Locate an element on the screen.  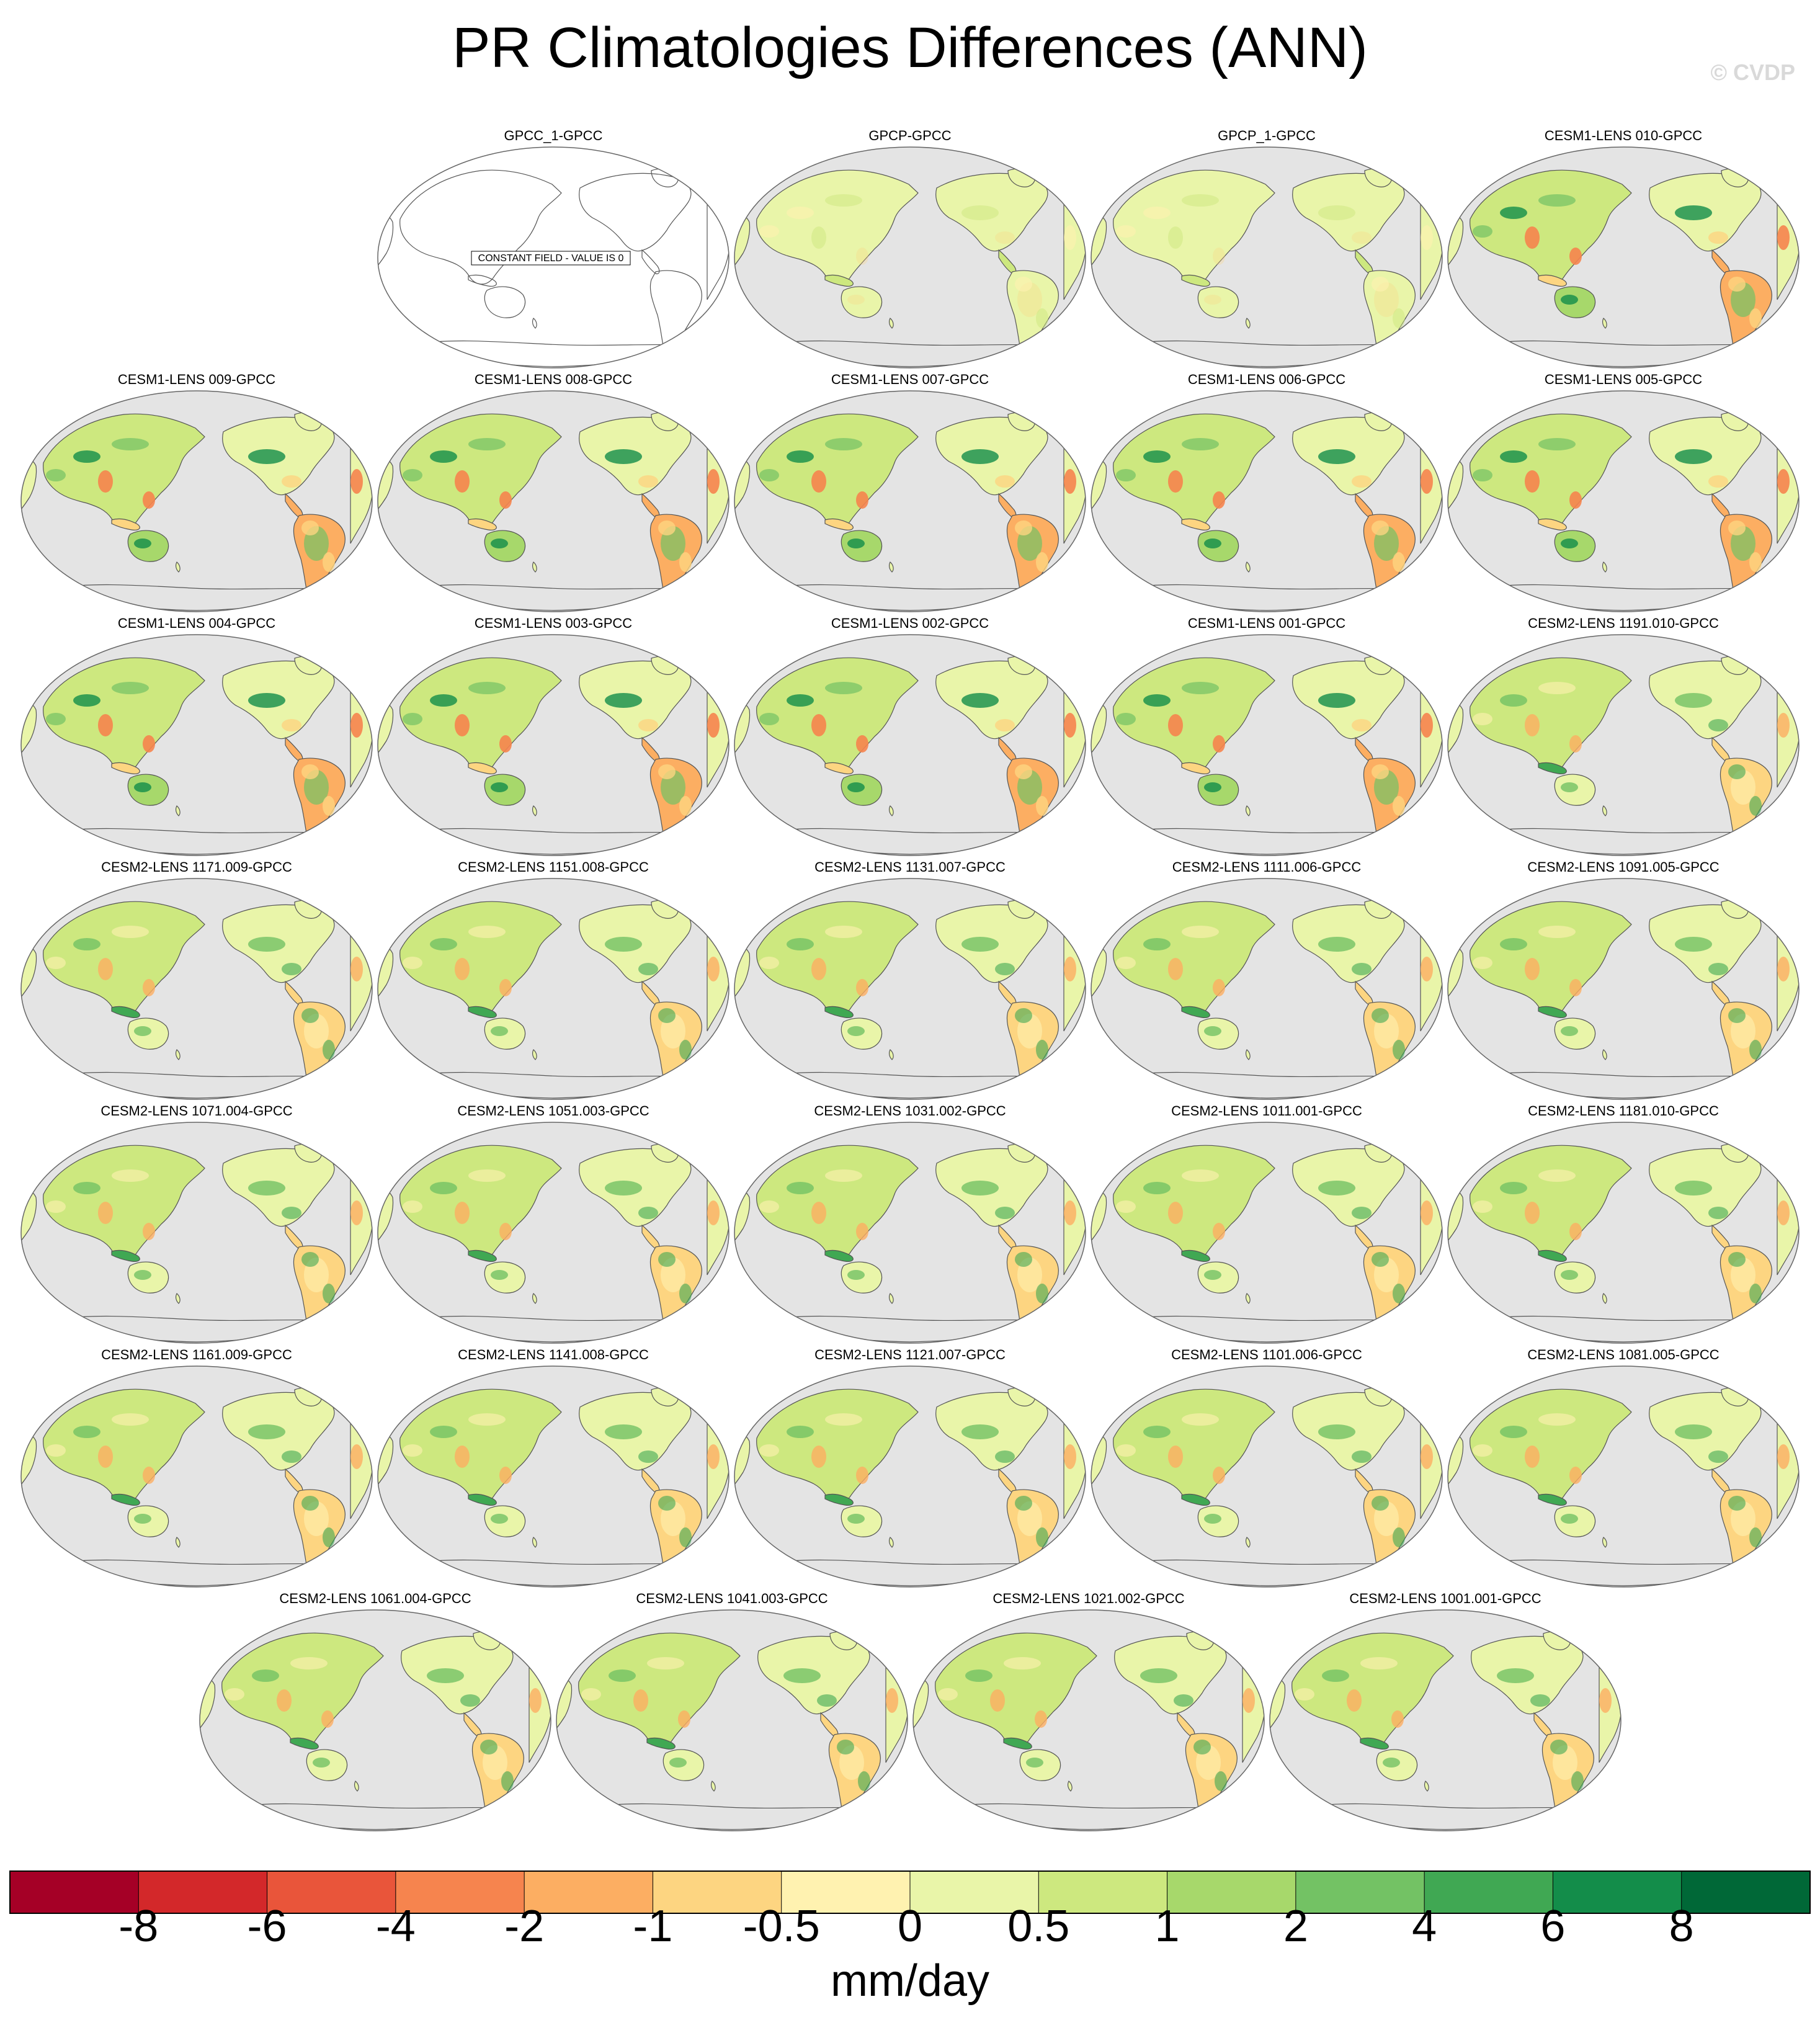
colorbar-tick-label: -6 is located at coordinates (267, 1926).